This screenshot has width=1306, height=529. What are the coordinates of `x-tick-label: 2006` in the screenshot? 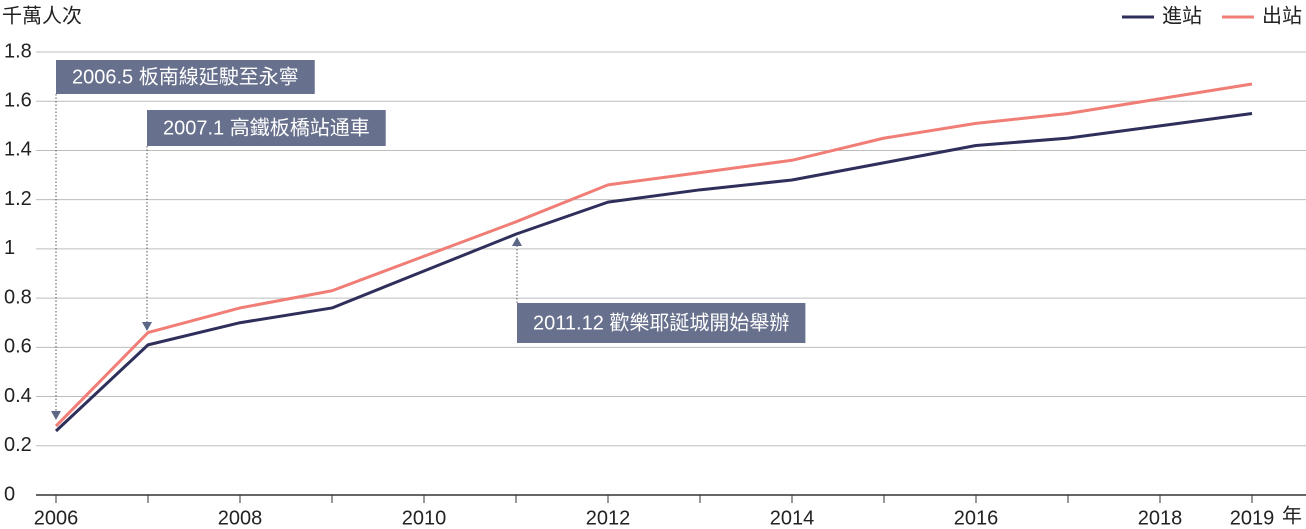 It's located at (56, 518).